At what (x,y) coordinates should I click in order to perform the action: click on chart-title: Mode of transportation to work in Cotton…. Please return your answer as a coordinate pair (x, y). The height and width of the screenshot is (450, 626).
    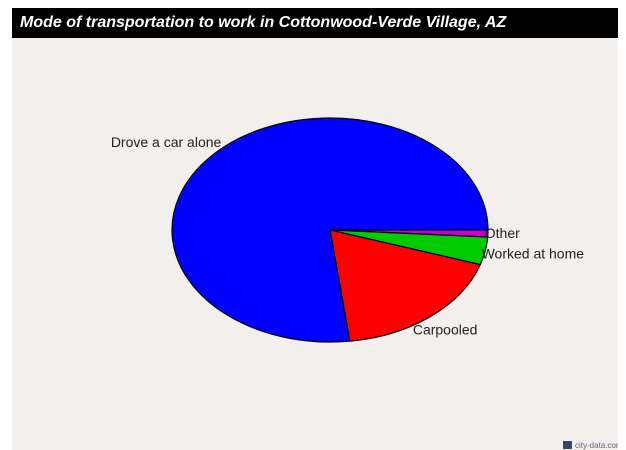
    Looking at the image, I should click on (263, 22).